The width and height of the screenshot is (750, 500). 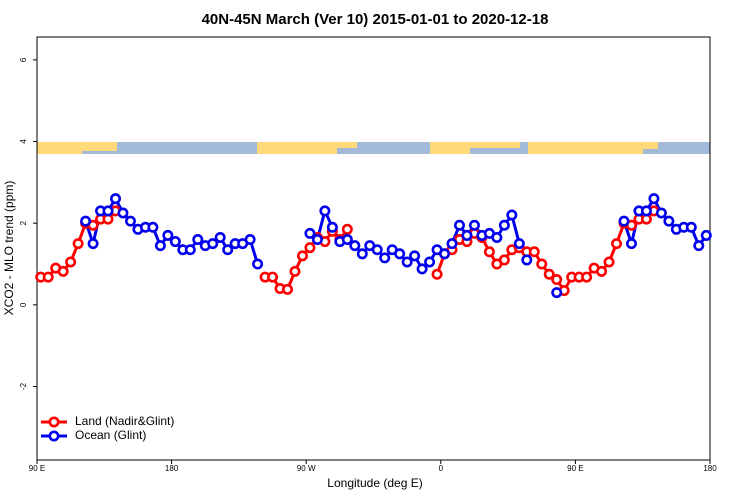 I want to click on x-tick-label: 0, so click(x=441, y=468).